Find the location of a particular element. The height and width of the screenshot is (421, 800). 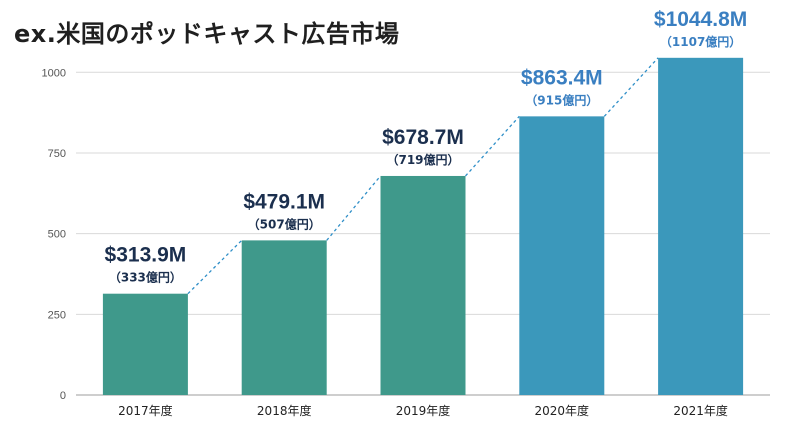

value-label: $678.7M is located at coordinates (423, 137).